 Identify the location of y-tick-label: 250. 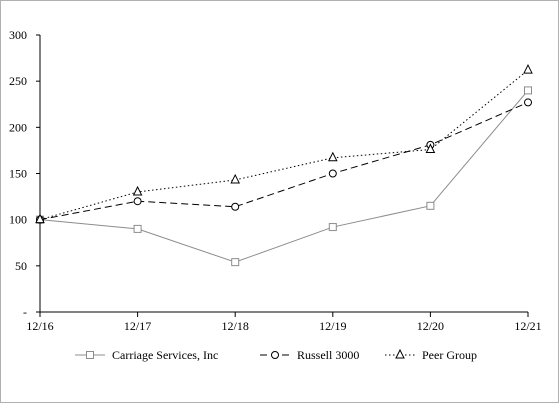
(18, 81).